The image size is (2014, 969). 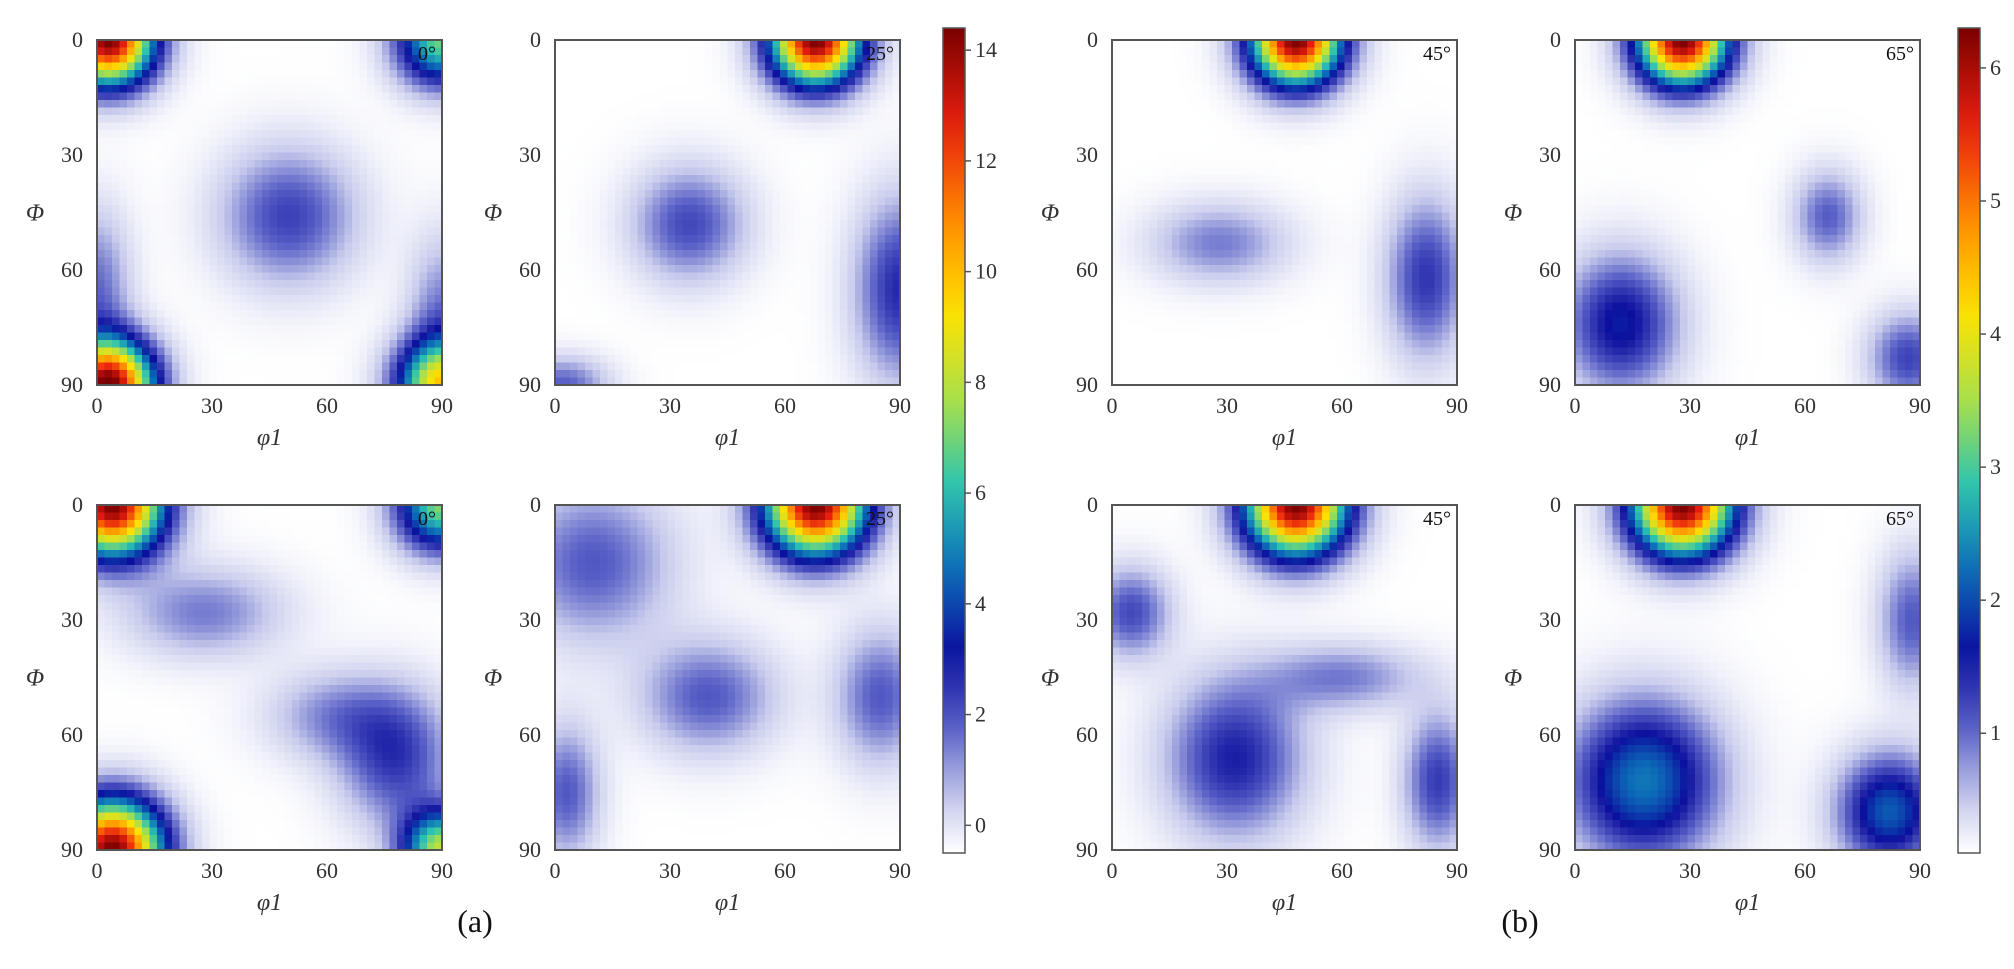 I want to click on plot-frame, so click(x=727, y=212).